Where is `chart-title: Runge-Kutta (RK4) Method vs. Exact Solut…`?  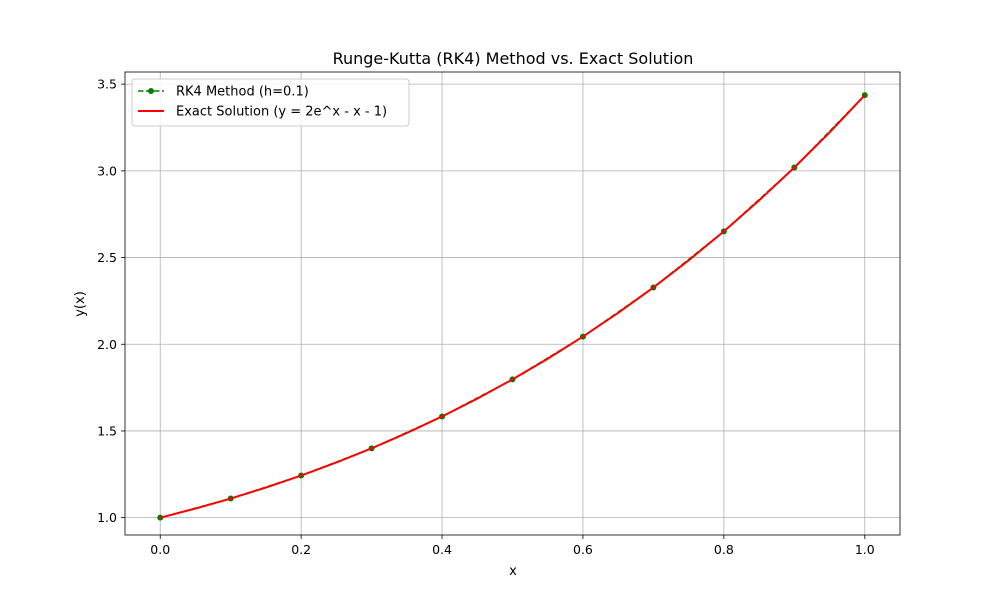
chart-title: Runge-Kutta (RK4) Method vs. Exact Solut… is located at coordinates (513, 58).